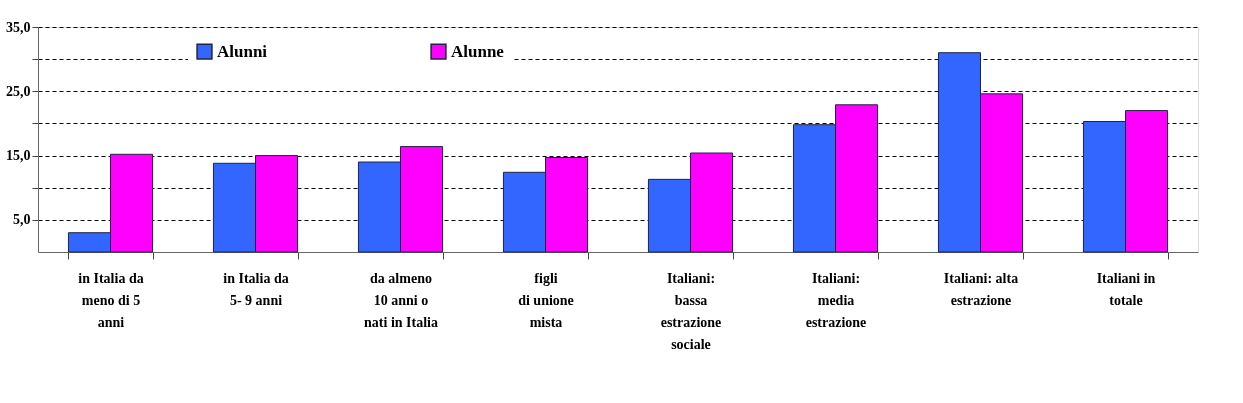 The height and width of the screenshot is (403, 1243). What do you see at coordinates (836, 300) in the screenshot?
I see `x-tick-label: Italiani: media estrazione` at bounding box center [836, 300].